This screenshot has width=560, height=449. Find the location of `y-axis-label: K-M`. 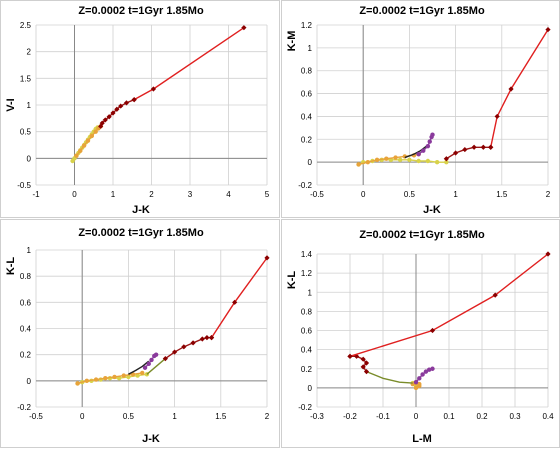

y-axis-label: K-M is located at coordinates (292, 41).